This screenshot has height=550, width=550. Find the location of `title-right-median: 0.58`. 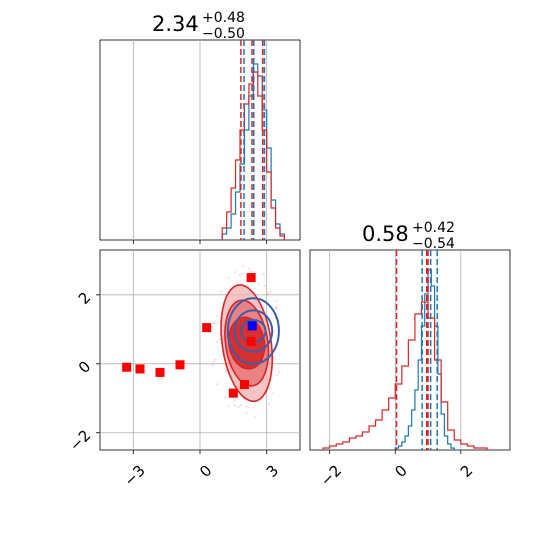

title-right-median: 0.58 is located at coordinates (385, 234).